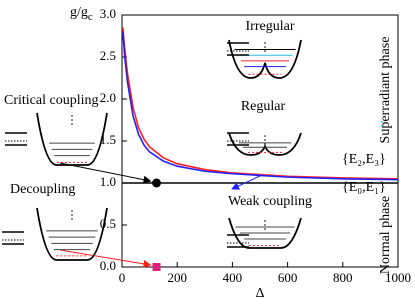  Describe the element at coordinates (263, 106) in the screenshot. I see `annotation: Regular` at that location.